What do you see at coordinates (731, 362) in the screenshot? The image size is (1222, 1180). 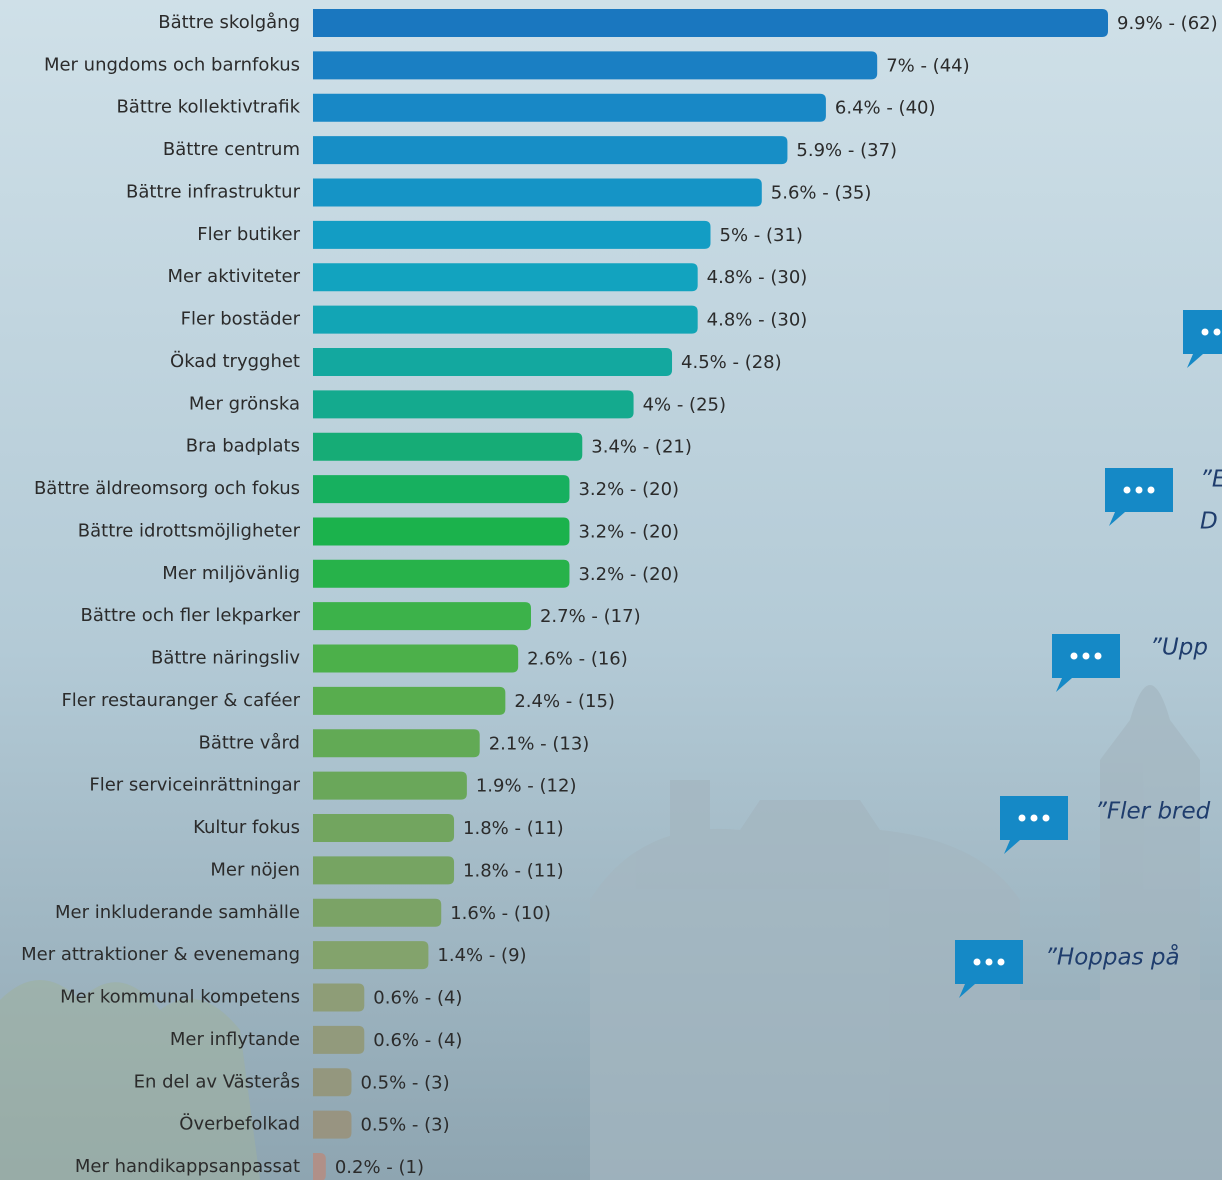 I see `value-label: 4.5% - (28)` at bounding box center [731, 362].